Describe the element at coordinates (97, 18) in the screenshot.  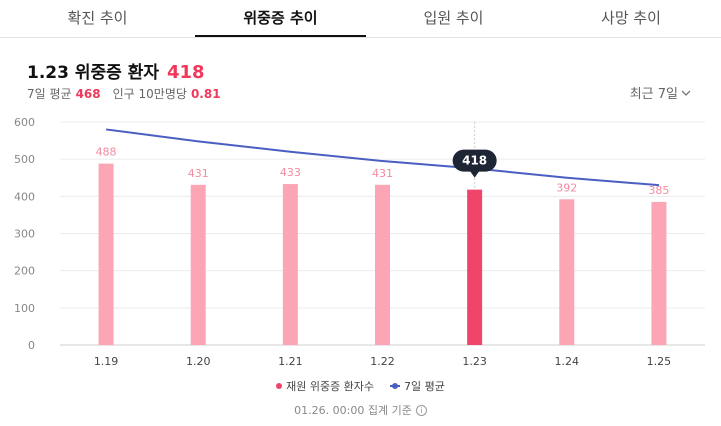
I see `tab-confirmed: 확진 추이` at that location.